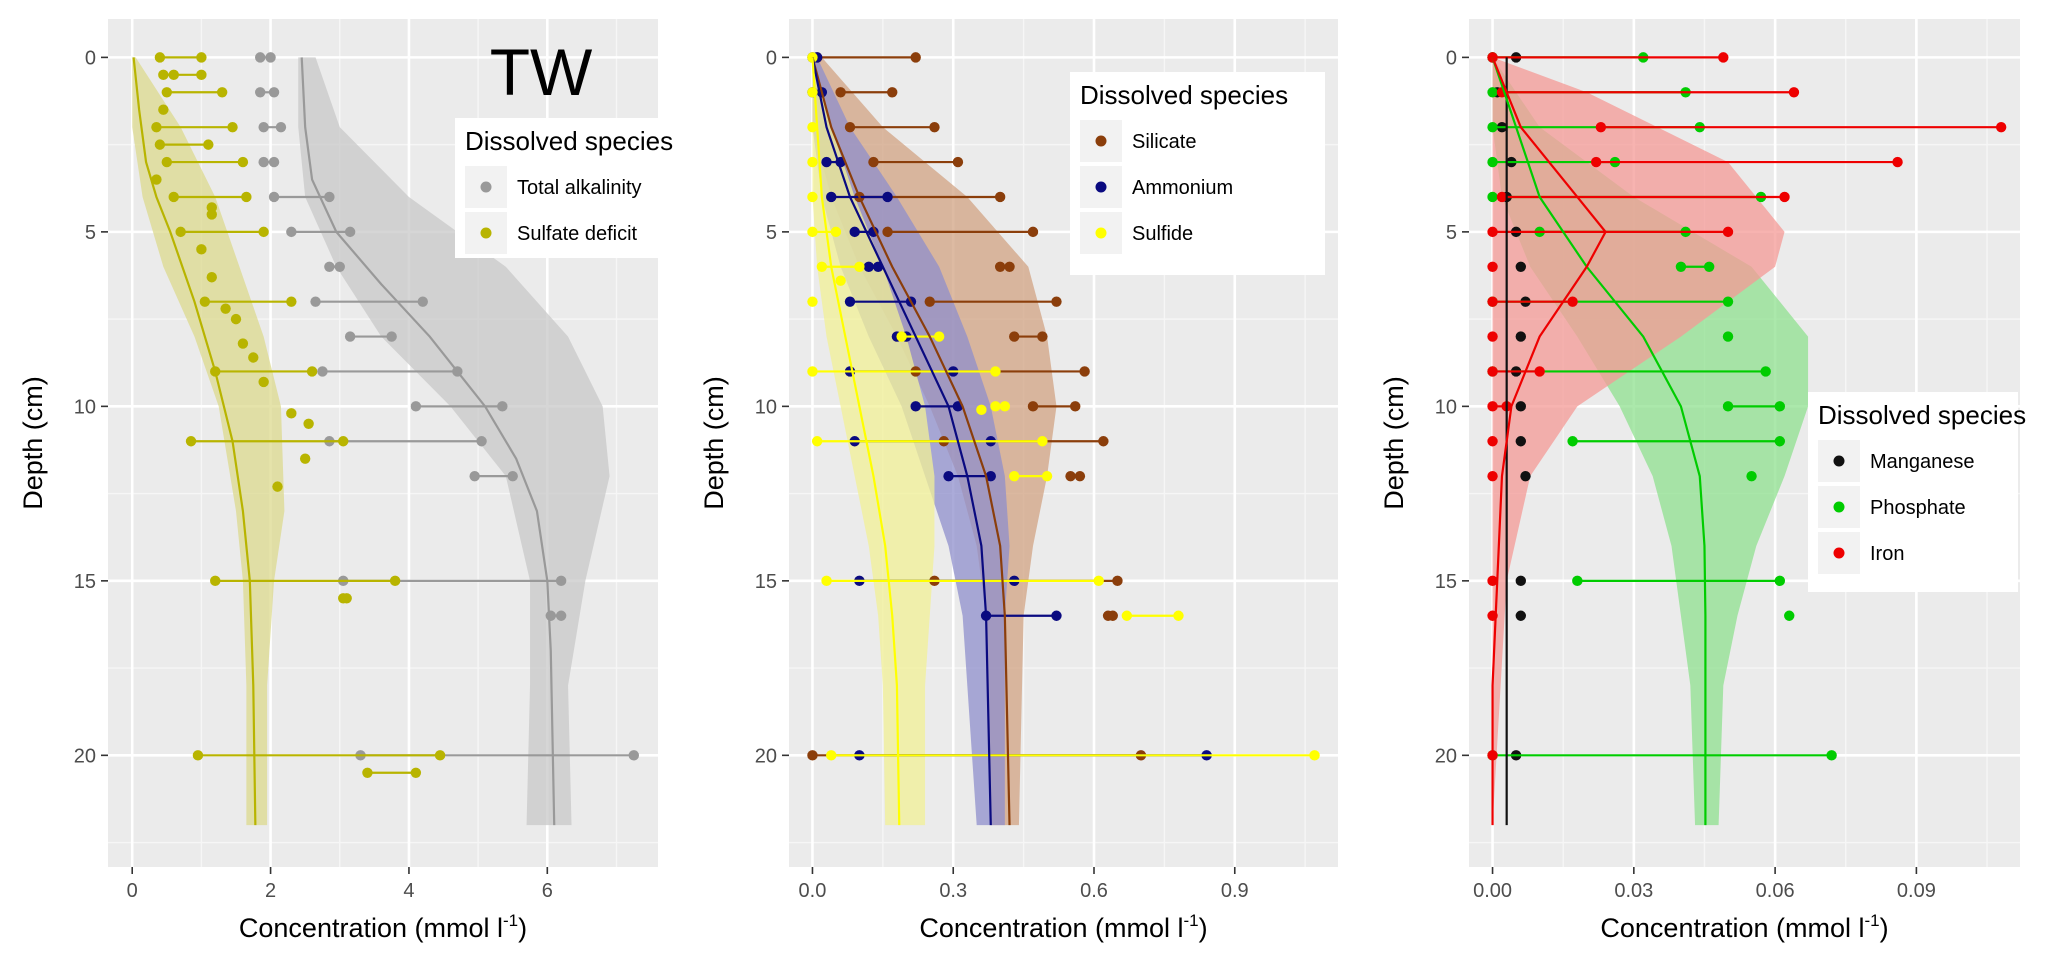 This screenshot has width=2067, height=964. What do you see at coordinates (1732, 928) in the screenshot?
I see `x-axis-title-main: Concentration (mmol l` at bounding box center [1732, 928].